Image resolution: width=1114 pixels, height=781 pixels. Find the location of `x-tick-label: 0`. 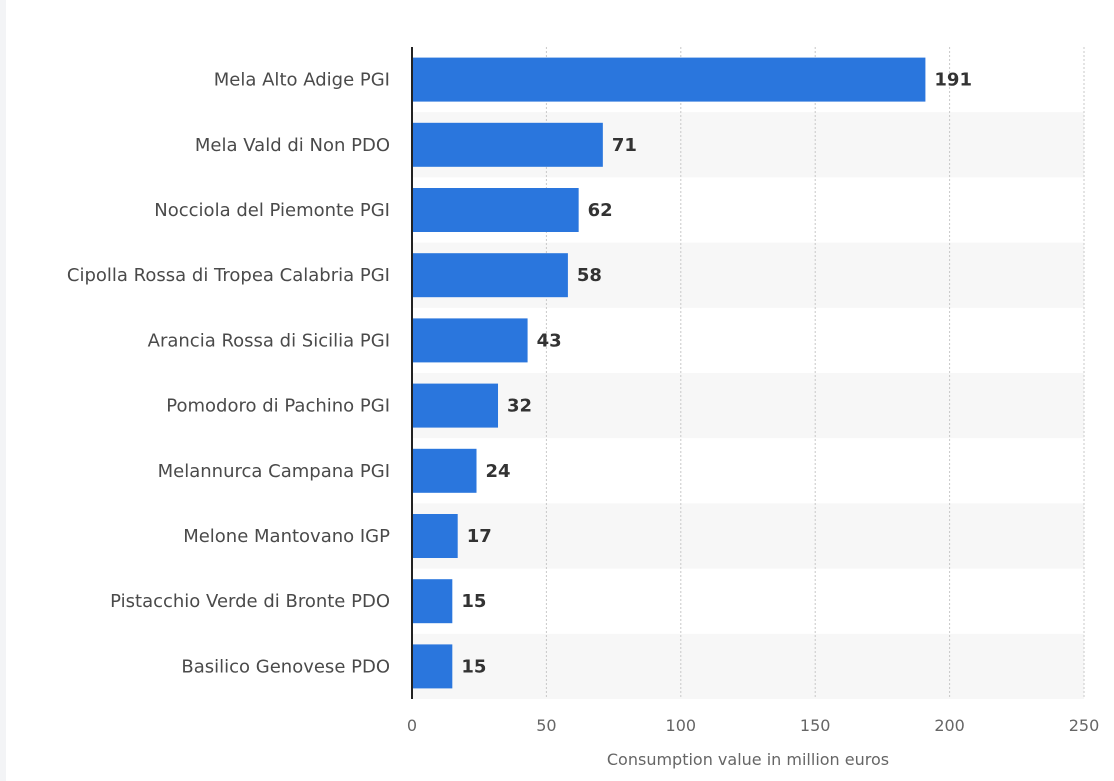

x-tick-label: 0 is located at coordinates (412, 725).